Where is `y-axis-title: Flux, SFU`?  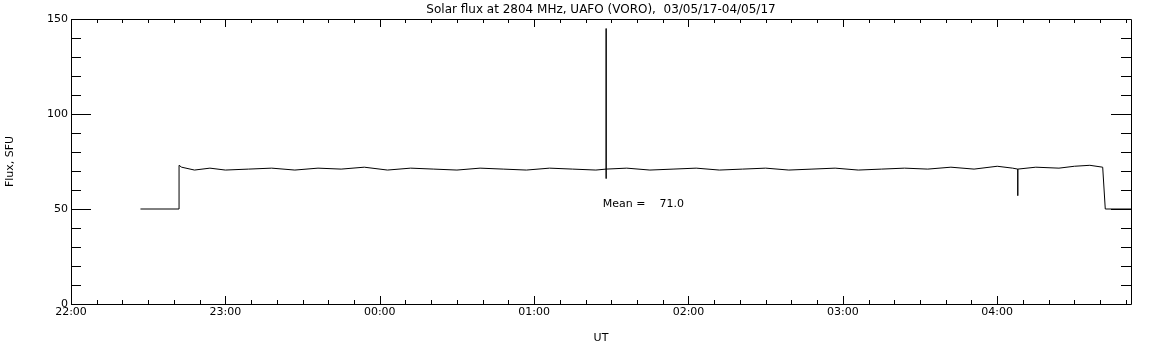 y-axis-title: Flux, SFU is located at coordinates (10, 161).